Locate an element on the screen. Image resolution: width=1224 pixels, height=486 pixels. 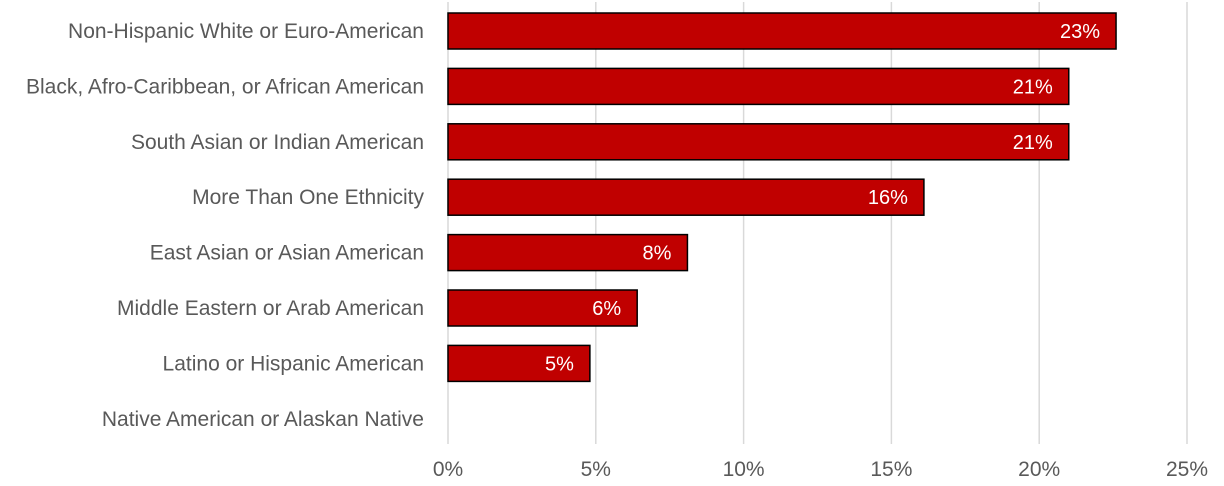
category-label-0: Non-Hispanic White or Euro-American is located at coordinates (246, 31).